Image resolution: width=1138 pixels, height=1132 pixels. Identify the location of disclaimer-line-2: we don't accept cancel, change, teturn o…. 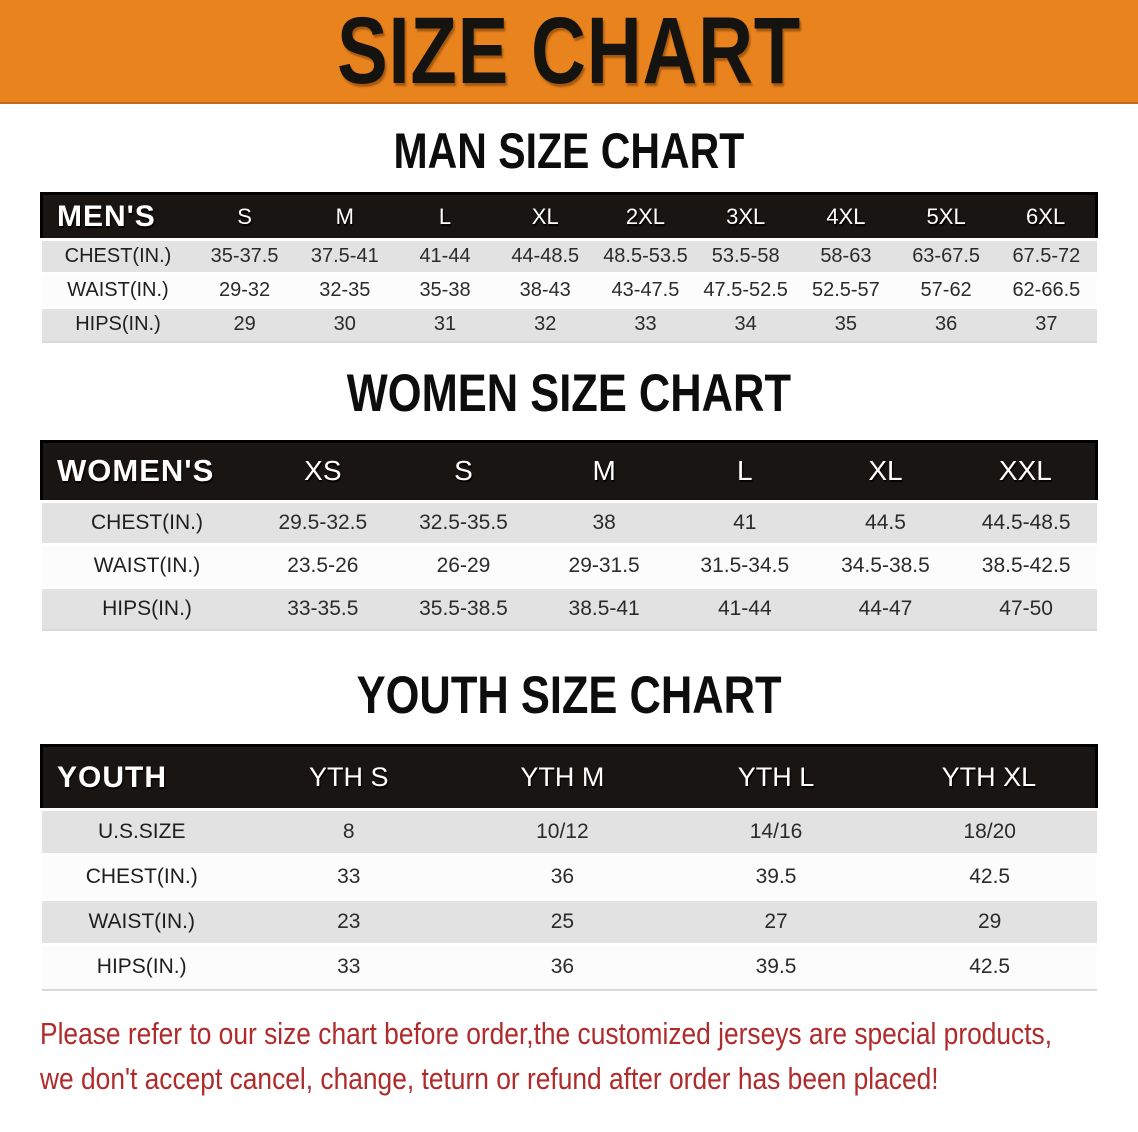
(489, 1078).